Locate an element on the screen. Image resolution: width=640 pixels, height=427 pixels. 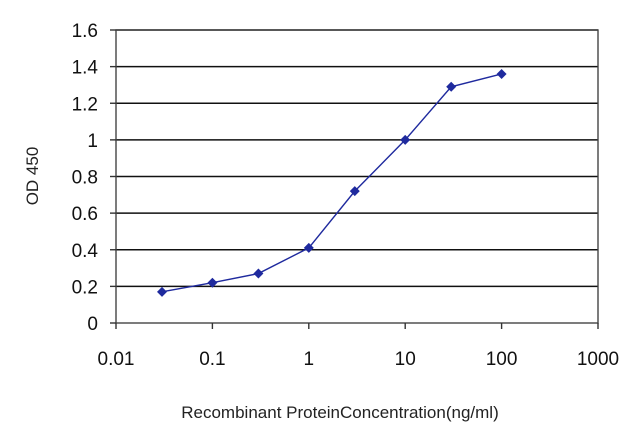
y-tick-labels: 0 0.2 0.4 0.6 0.8 1 1.2 1.4 1.6 is located at coordinates (85, 178).